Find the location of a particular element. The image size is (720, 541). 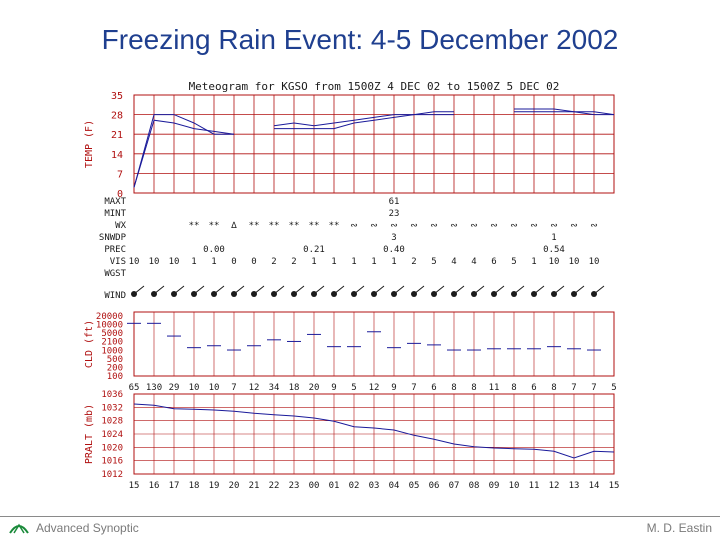

pressure-tick-label: 1028 is located at coordinates (112, 422).